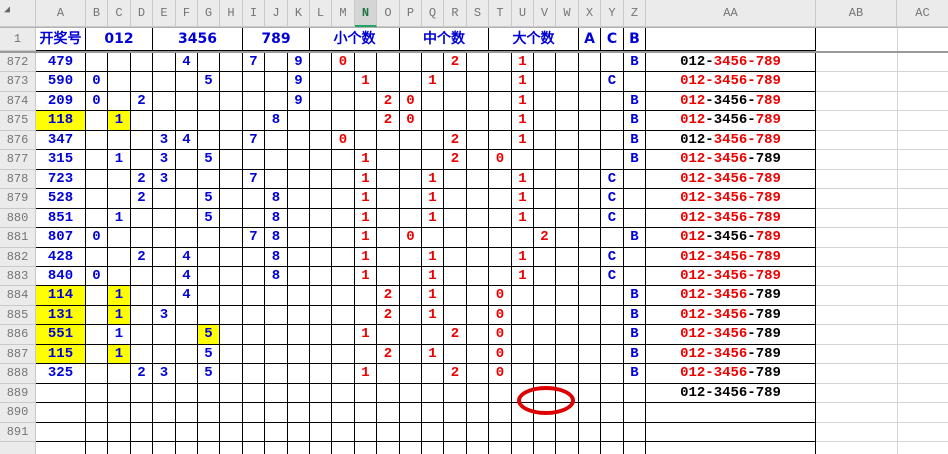  What do you see at coordinates (523, 62) in the screenshot?
I see `cell-872-U: 1` at bounding box center [523, 62].